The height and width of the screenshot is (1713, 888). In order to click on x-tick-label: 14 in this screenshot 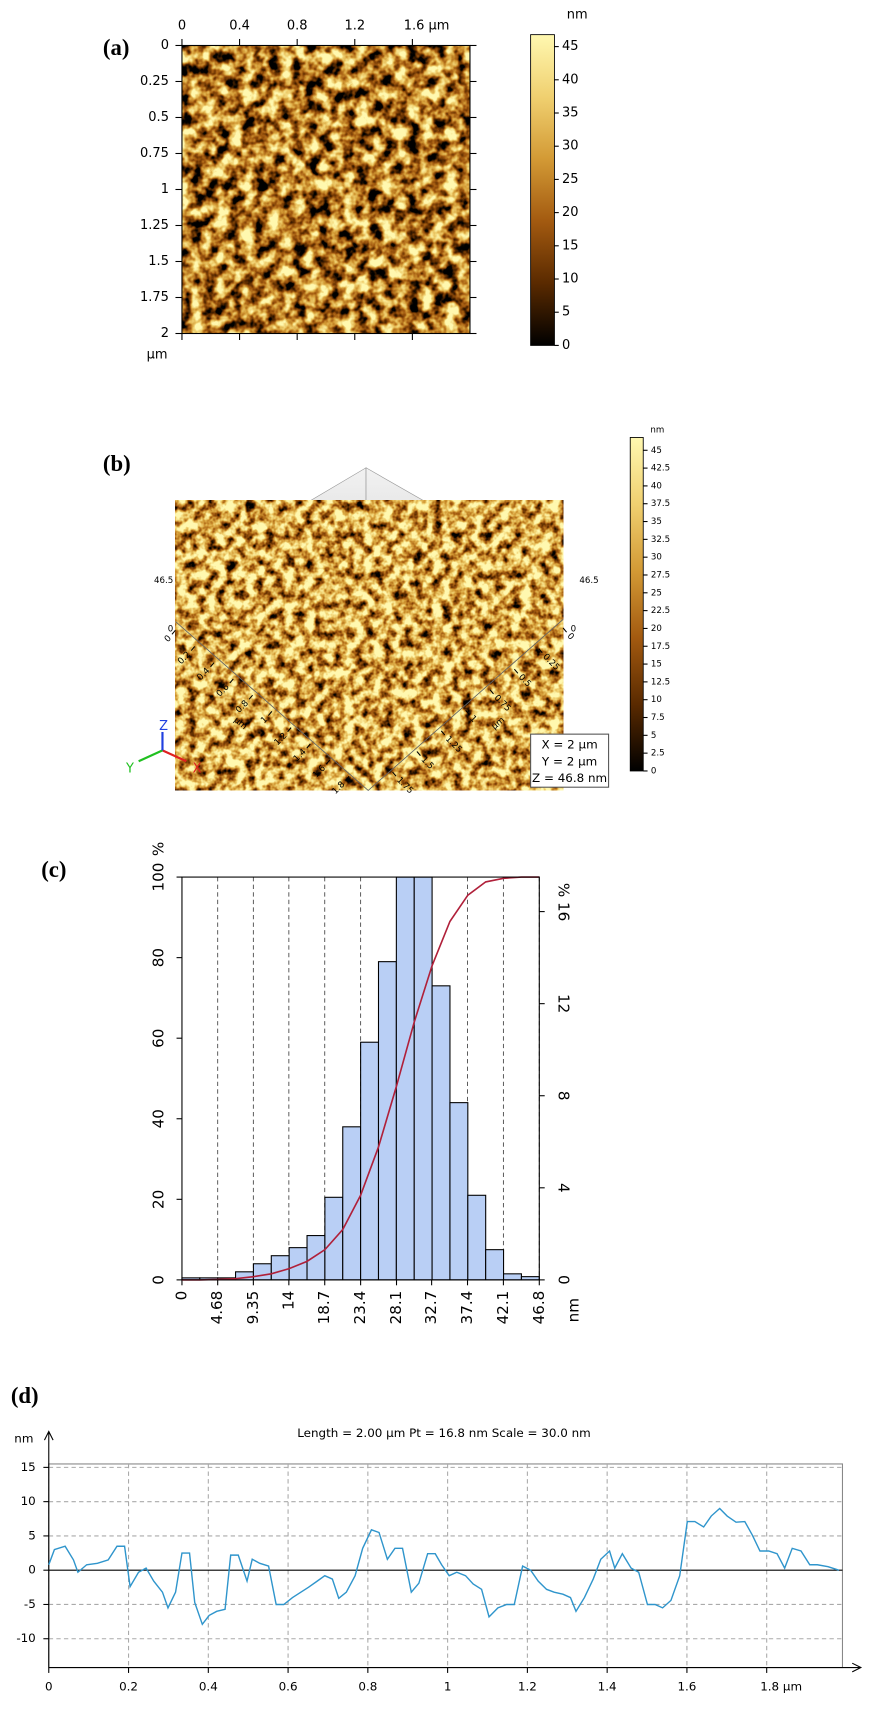, I will do `click(288, 1300)`.